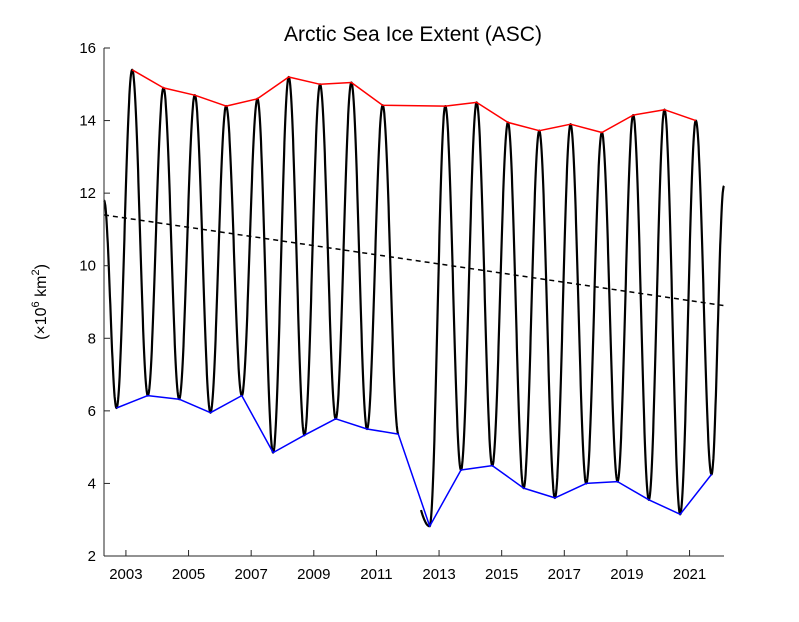 The image size is (799, 622). I want to click on x-ticks: 2003 2005 2007 2009 2011 2013 2015 2017 2019 2021, so click(407, 566).